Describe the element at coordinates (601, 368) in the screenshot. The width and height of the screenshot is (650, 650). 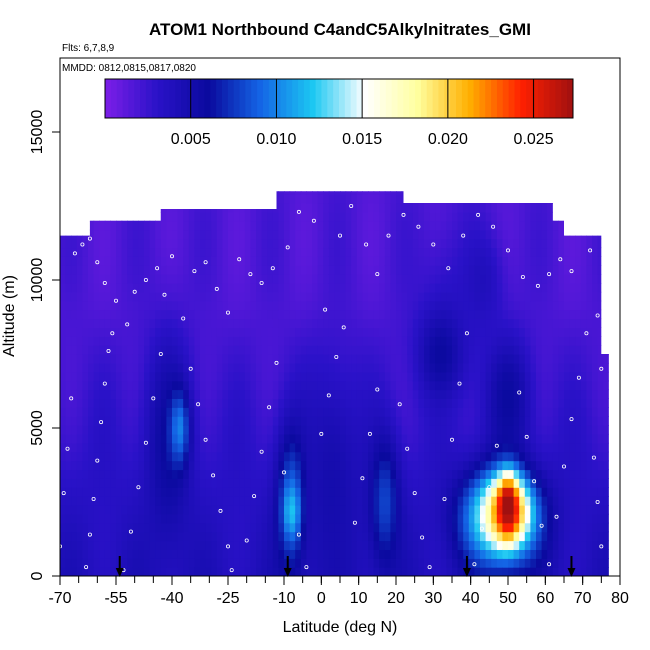
I see `flight-track-point` at that location.